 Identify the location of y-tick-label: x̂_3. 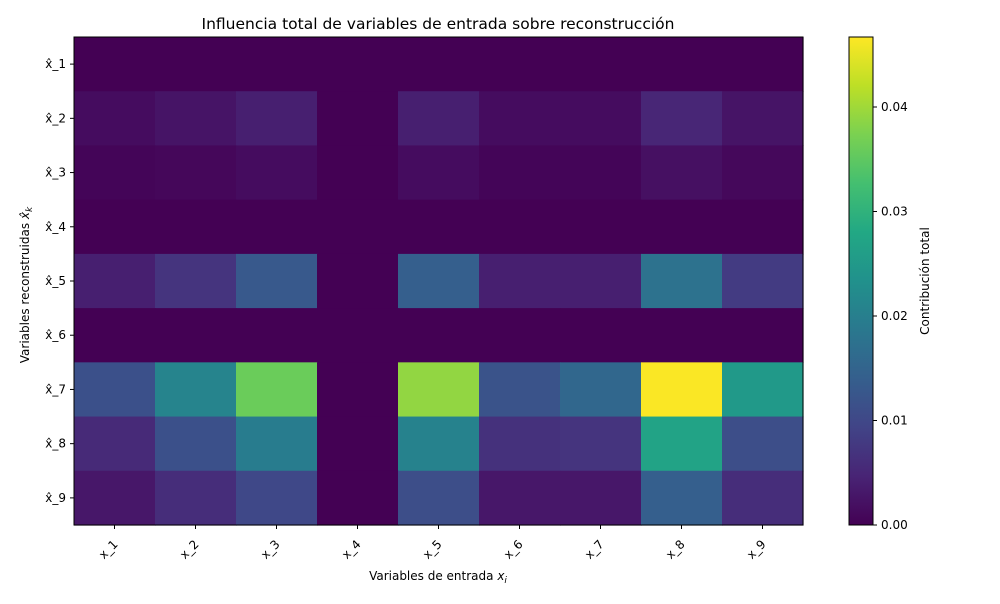
(55, 173).